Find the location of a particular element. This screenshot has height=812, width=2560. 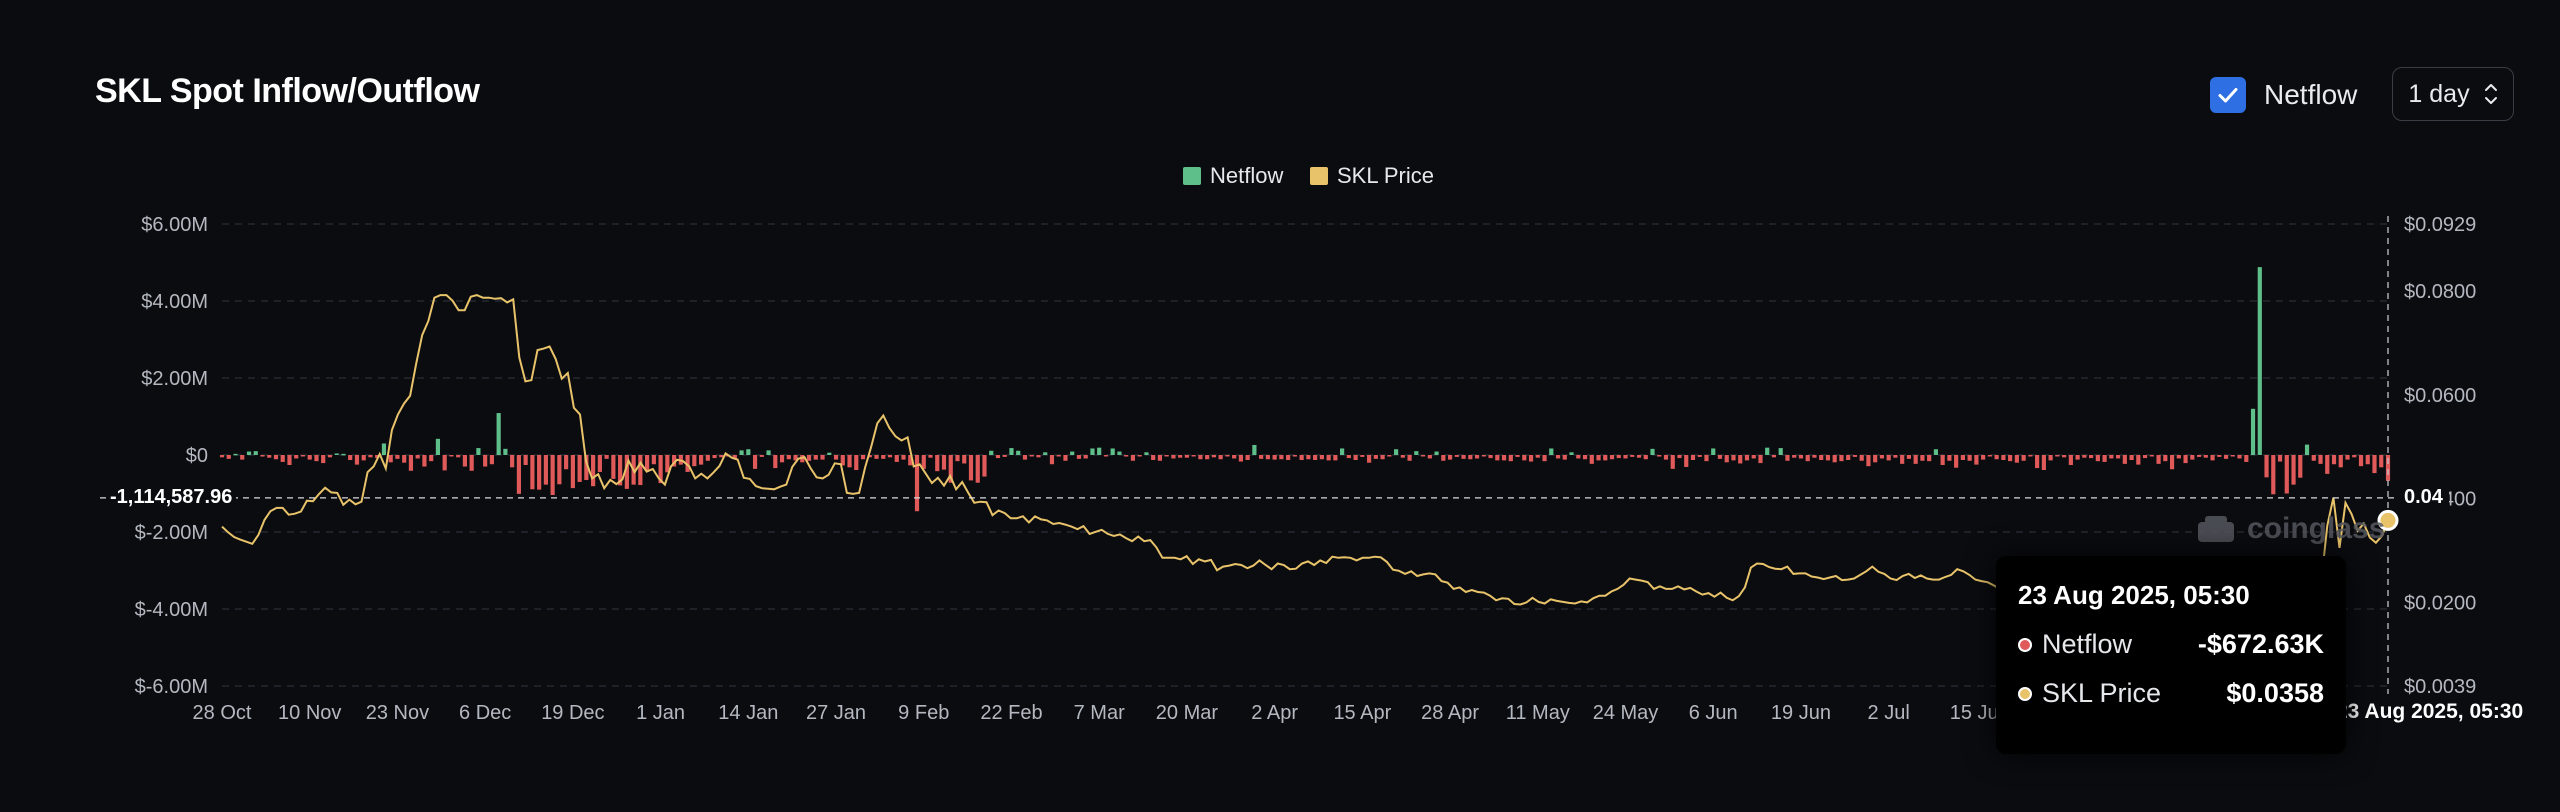

left-tick-label: $6.00M is located at coordinates (174, 225).